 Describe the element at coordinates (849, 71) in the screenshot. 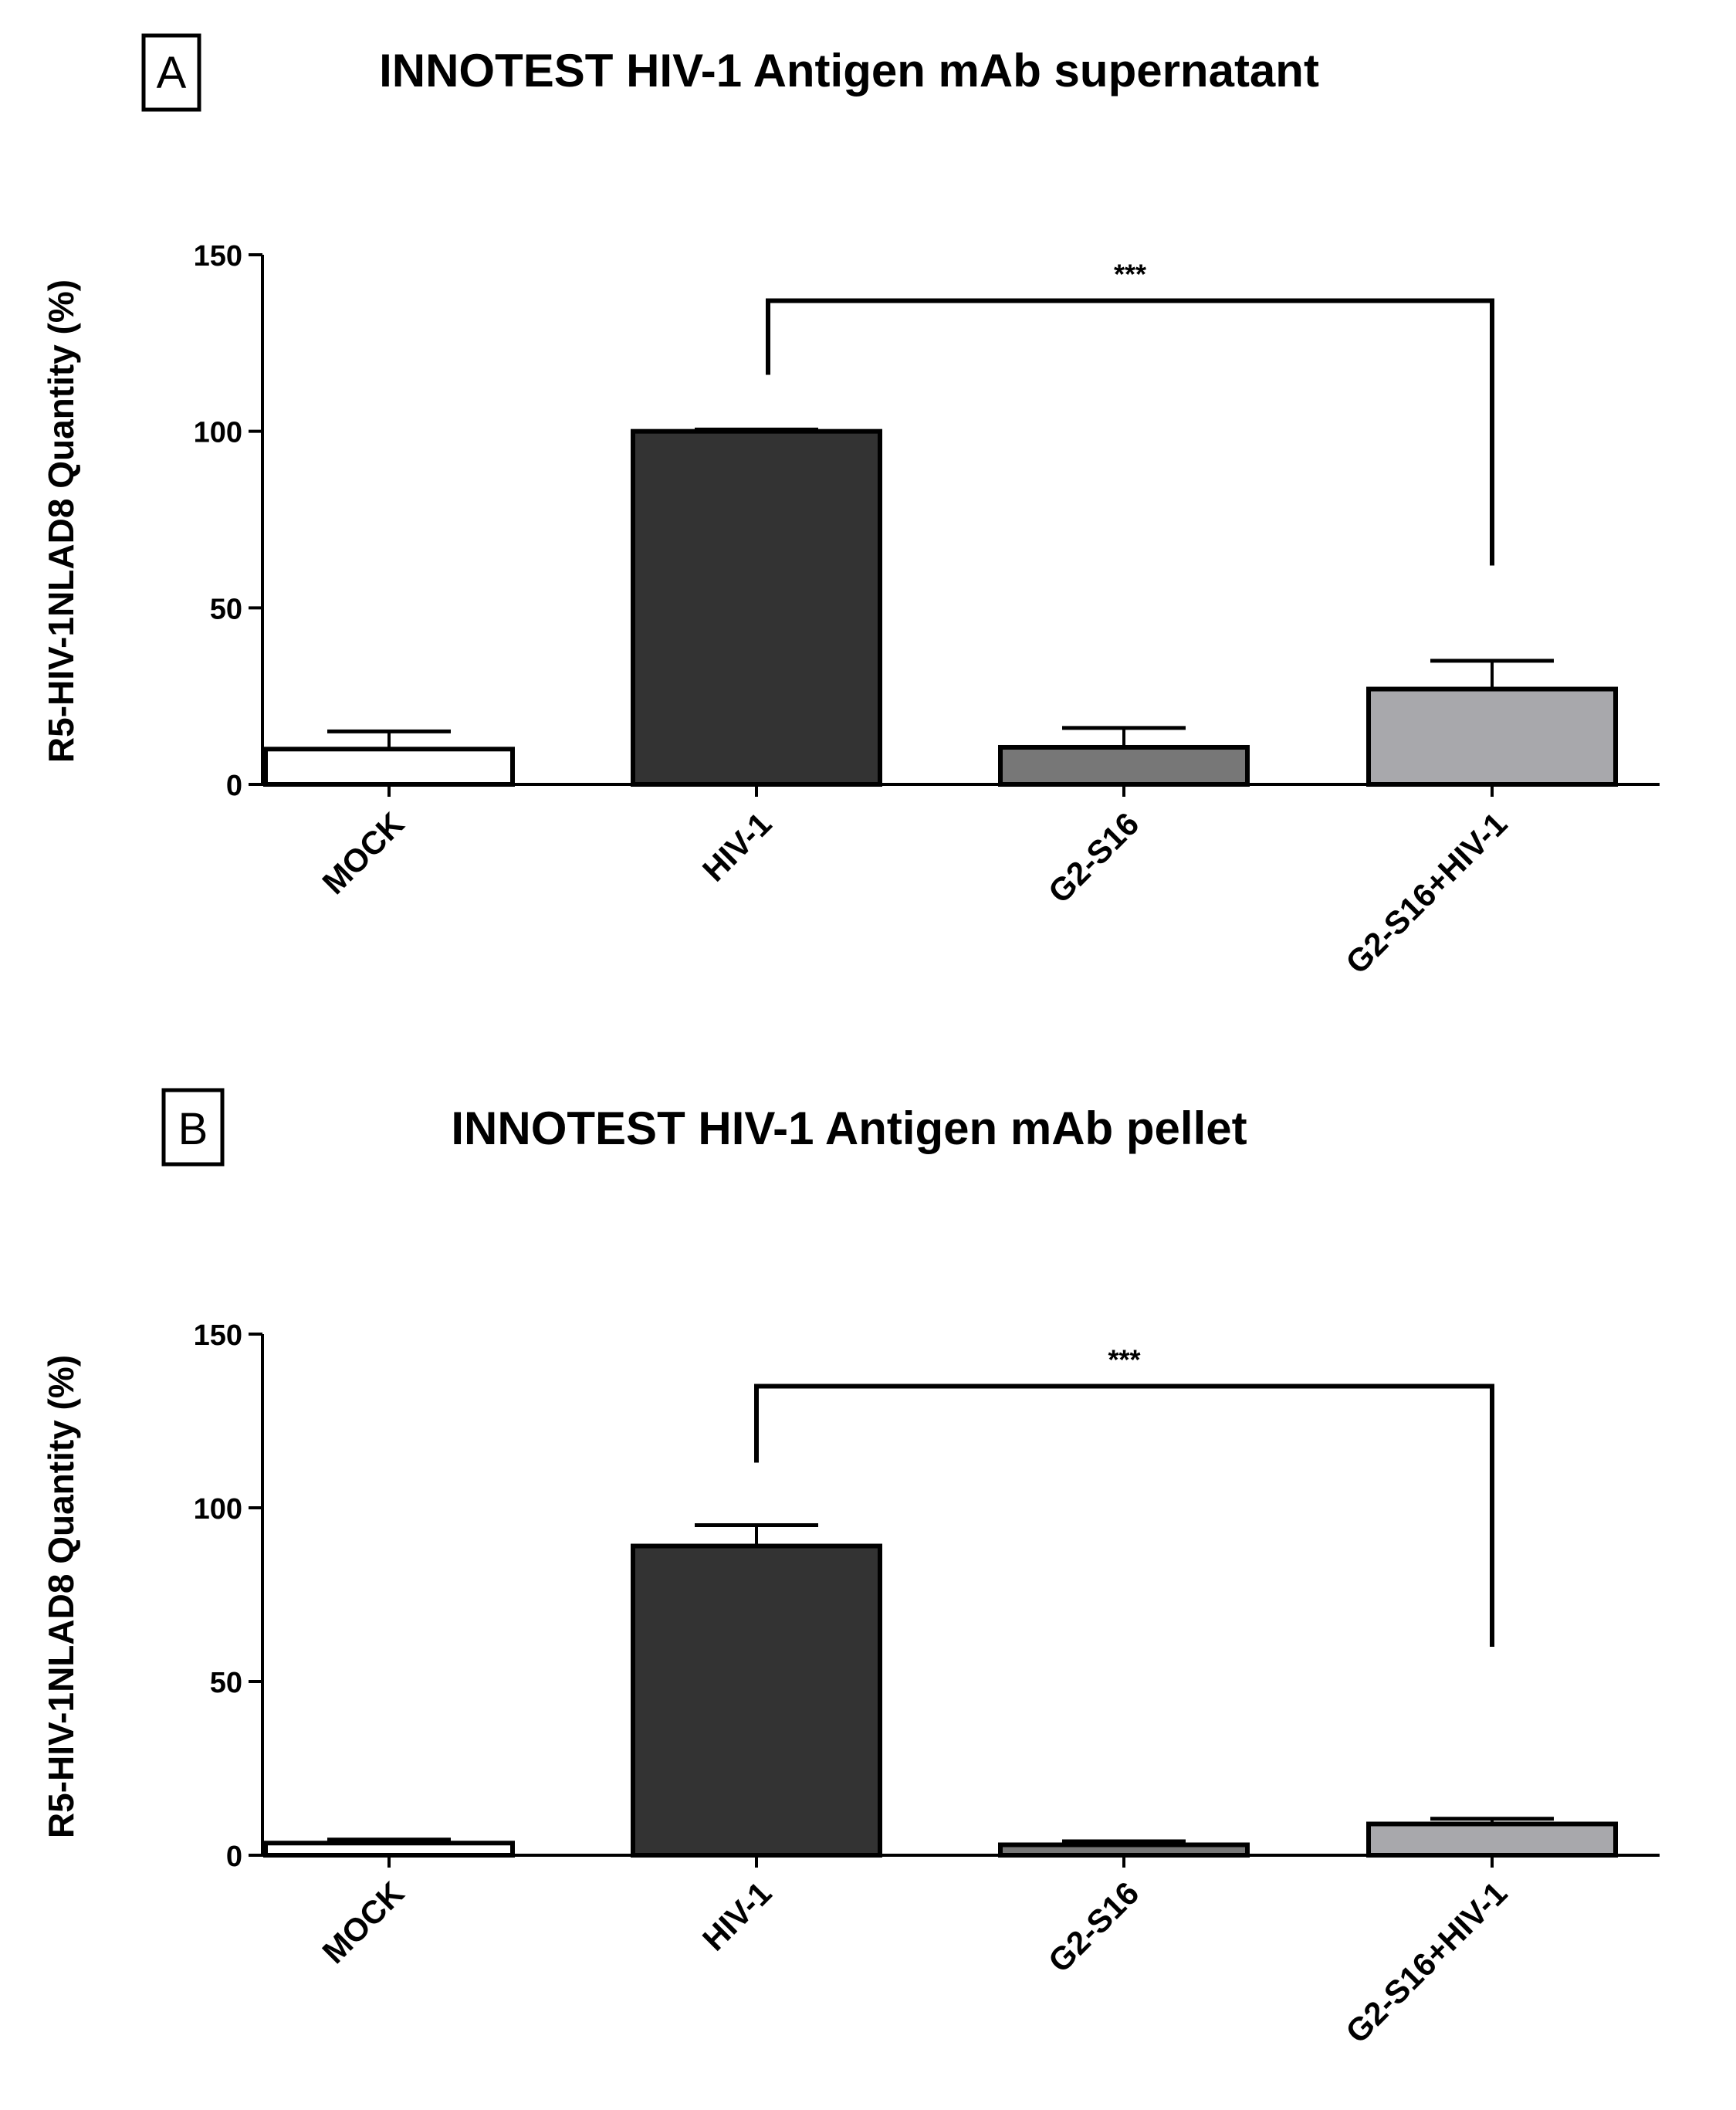

I see `chart-title: INNOTEST HIV-1 Antigen mAb supernatant` at that location.